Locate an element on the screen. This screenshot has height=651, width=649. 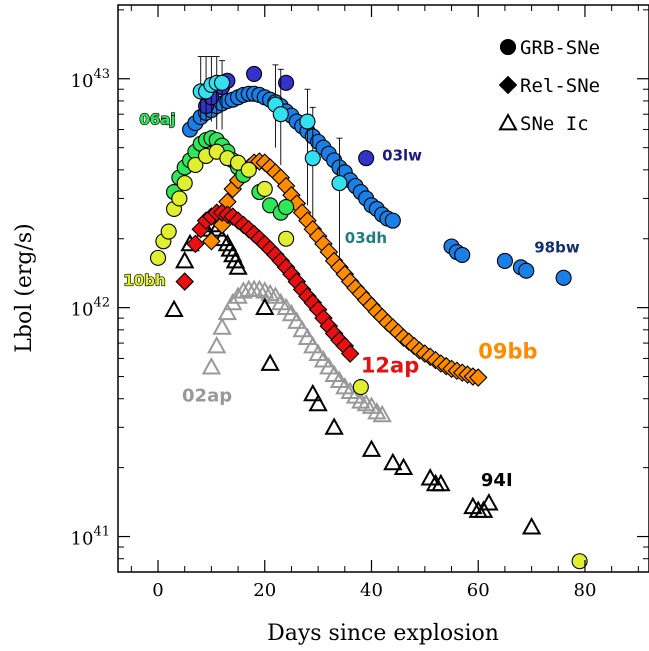
legend-label: GRB-SNe is located at coordinates (560, 48).